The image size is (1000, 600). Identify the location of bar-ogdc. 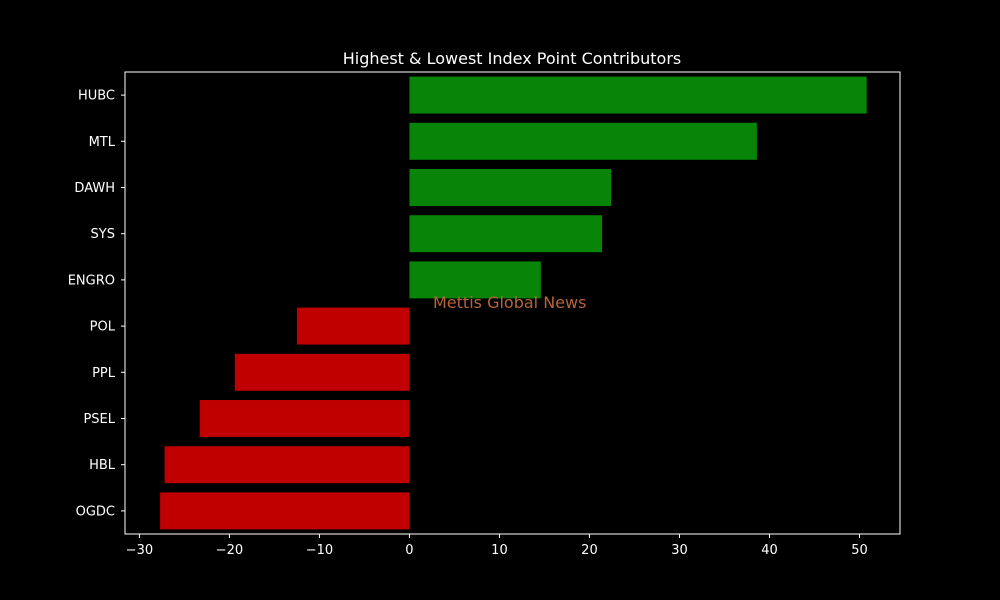
(285, 511).